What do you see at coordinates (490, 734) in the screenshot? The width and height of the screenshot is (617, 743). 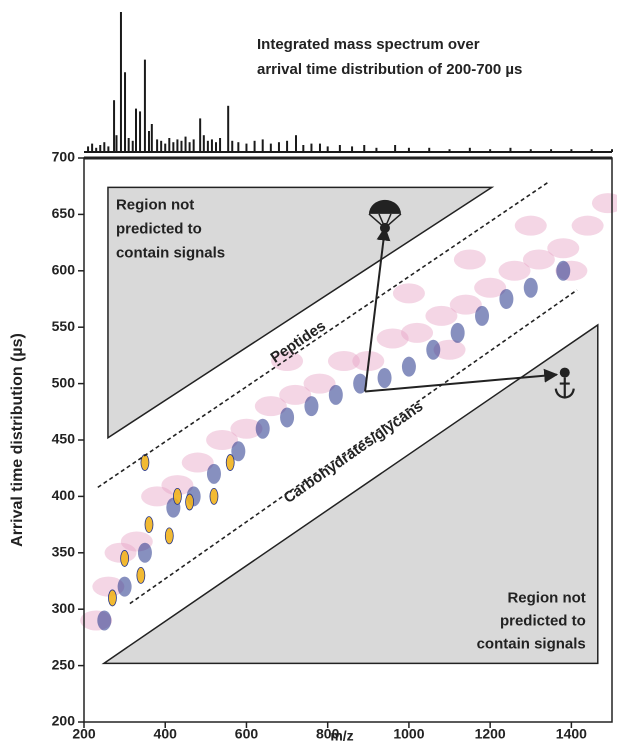 I see `x-tick-label: 1200` at bounding box center [490, 734].